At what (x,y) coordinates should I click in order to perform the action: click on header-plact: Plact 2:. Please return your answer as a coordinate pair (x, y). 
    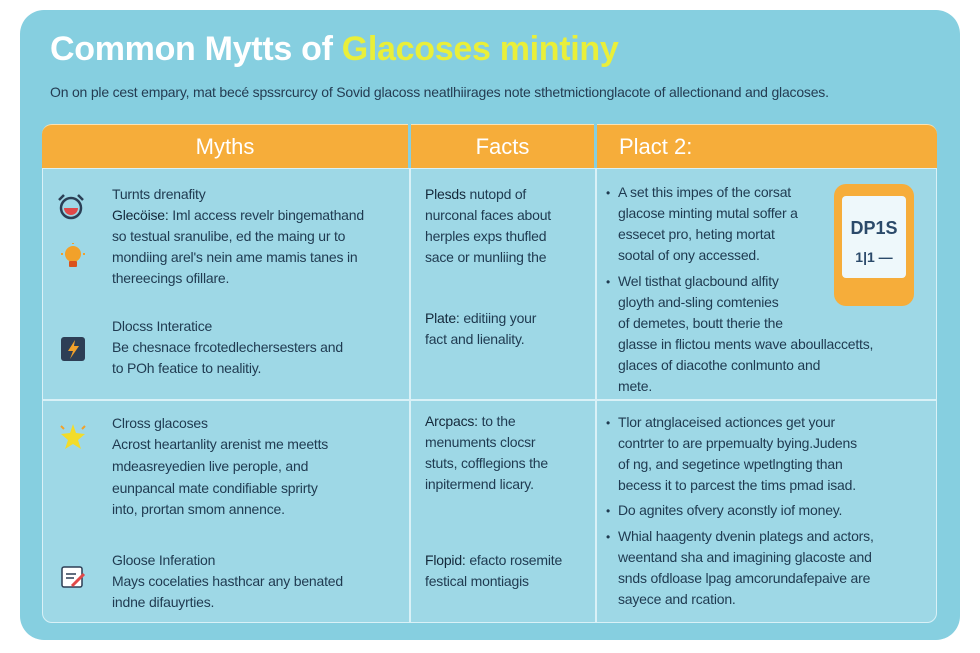
    Looking at the image, I should click on (767, 146).